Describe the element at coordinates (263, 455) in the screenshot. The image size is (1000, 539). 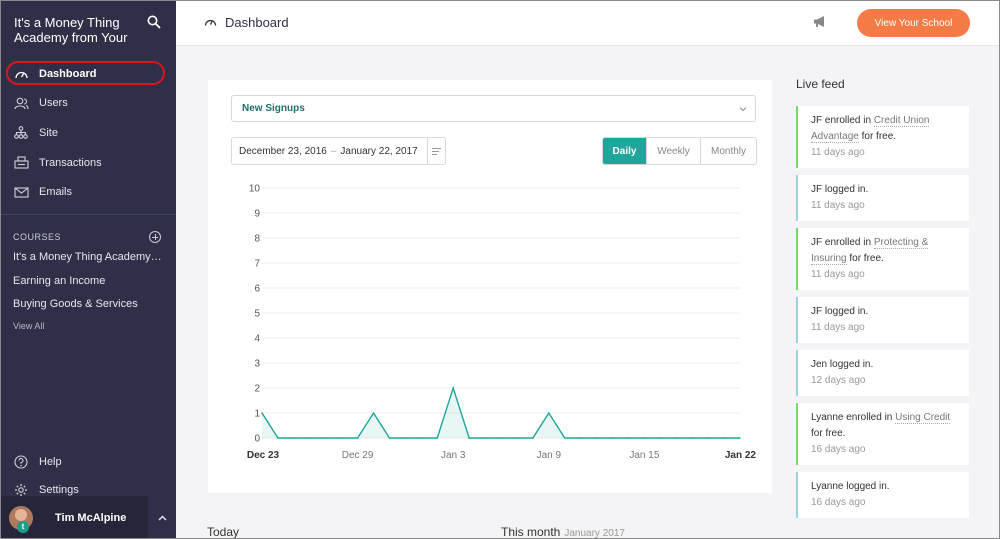
I see `x-tick-label: Dec 23` at that location.